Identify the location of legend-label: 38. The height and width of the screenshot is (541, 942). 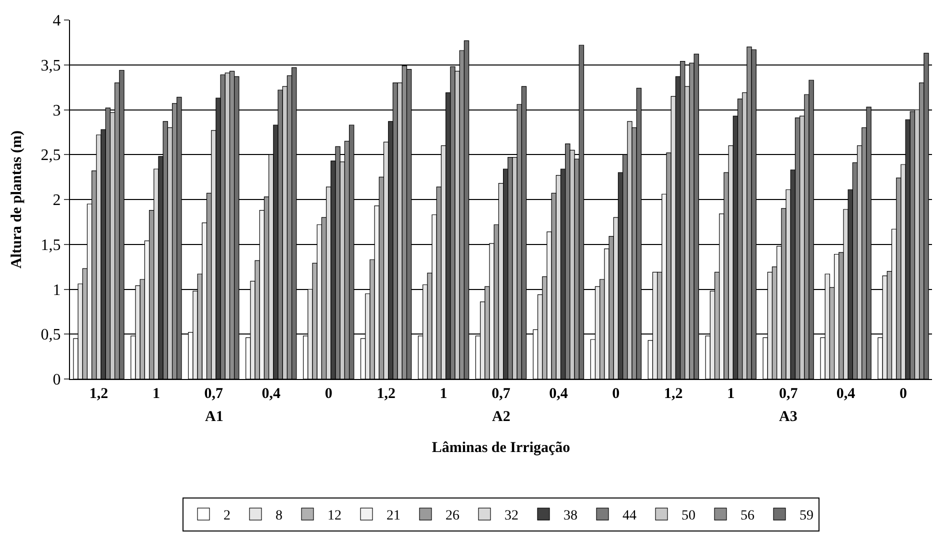
(571, 516).